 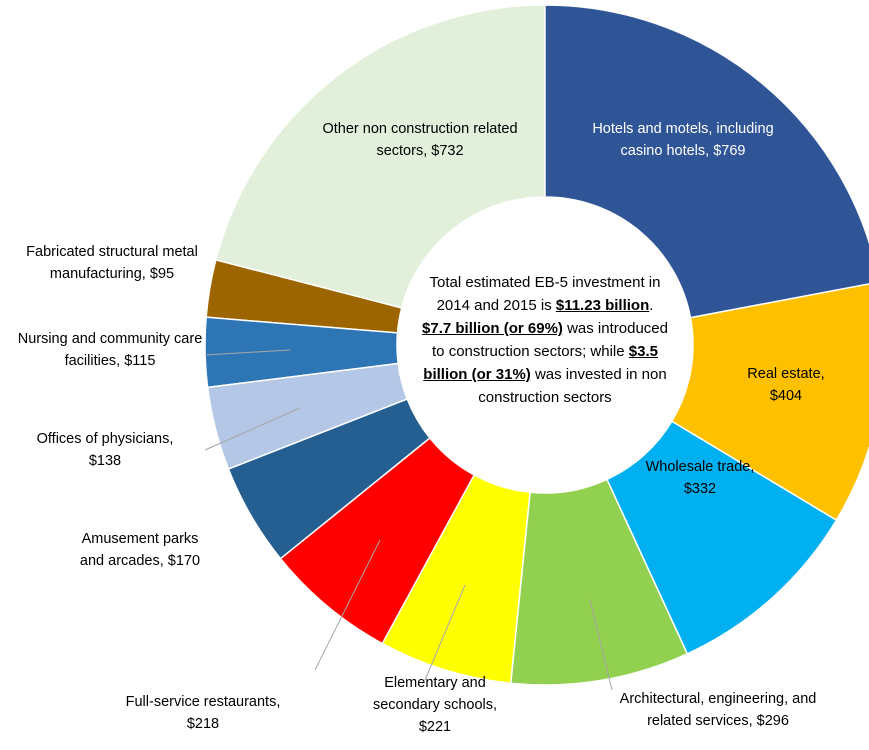 What do you see at coordinates (105, 450) in the screenshot?
I see `data-label: Offices of physicians, $138` at bounding box center [105, 450].